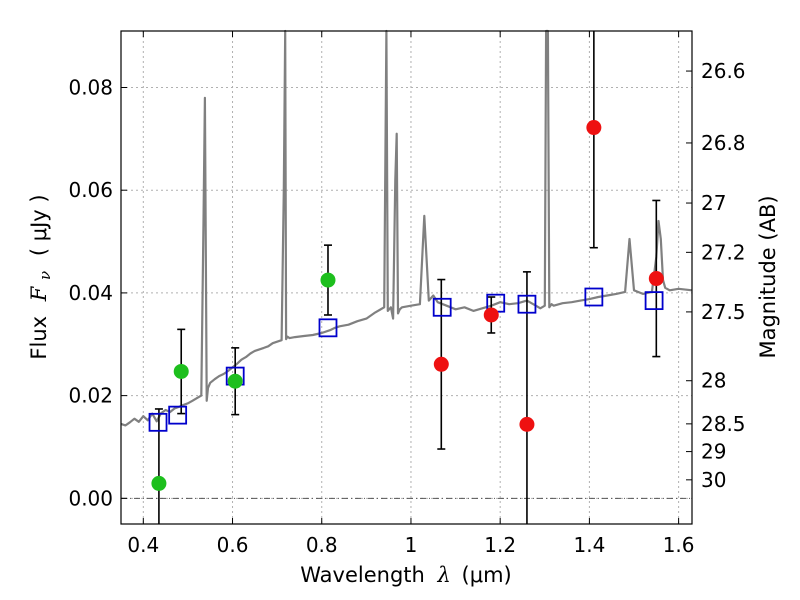  I want to click on mag-tick-label: 27.5, so click(723, 312).